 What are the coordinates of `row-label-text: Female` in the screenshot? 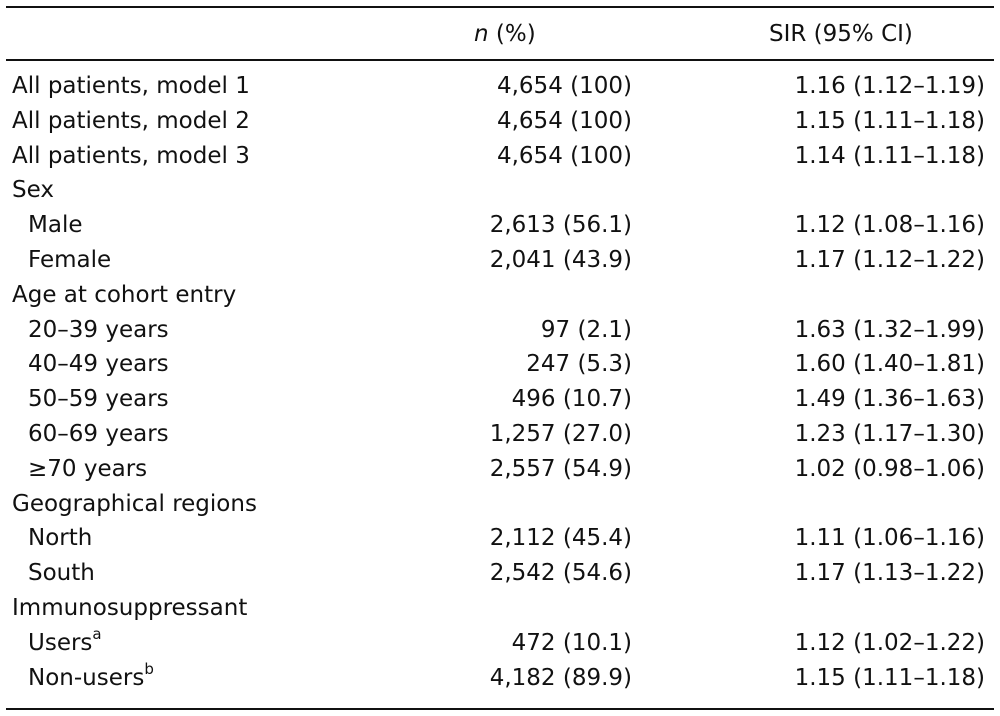 It's located at (70, 259).